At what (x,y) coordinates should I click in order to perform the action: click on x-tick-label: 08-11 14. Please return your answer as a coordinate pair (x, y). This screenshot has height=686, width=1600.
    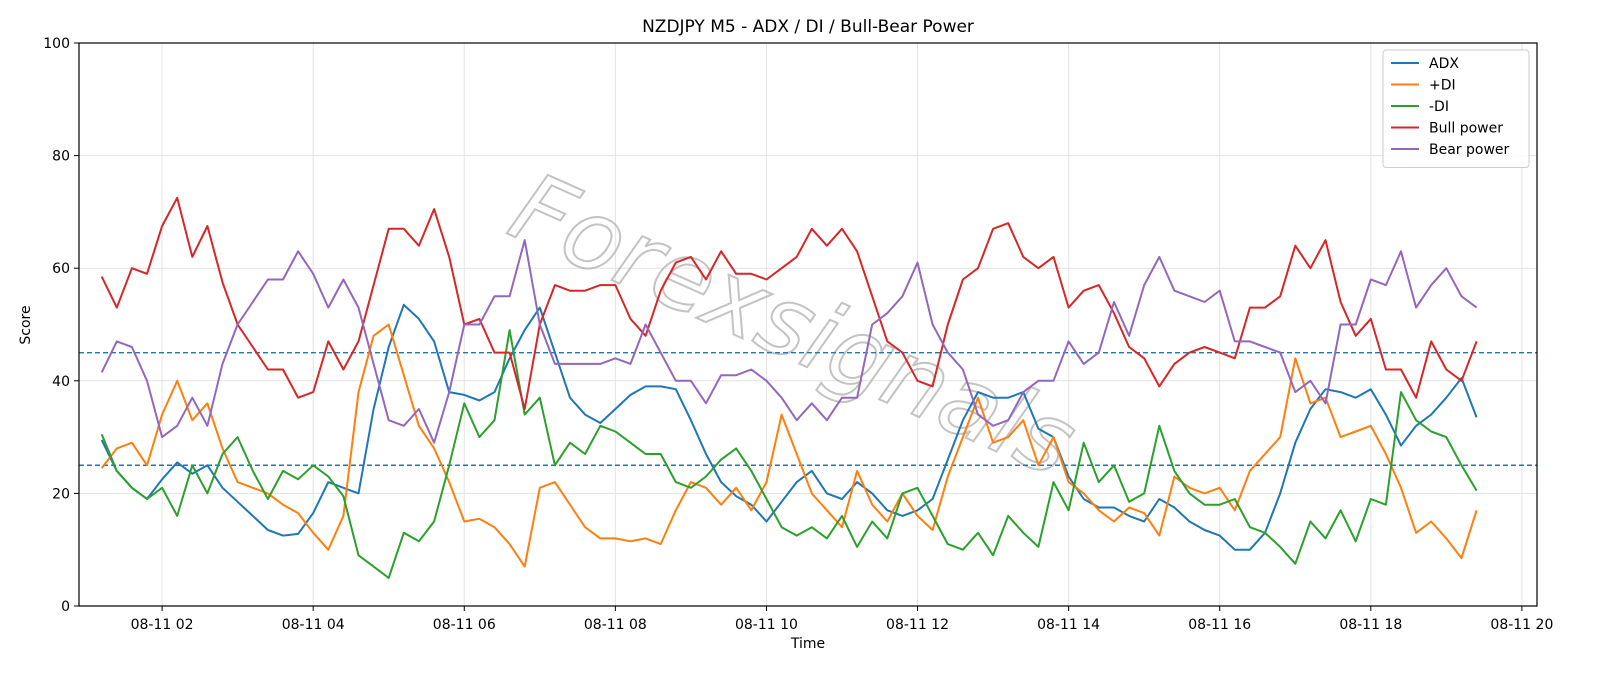
    Looking at the image, I should click on (1068, 625).